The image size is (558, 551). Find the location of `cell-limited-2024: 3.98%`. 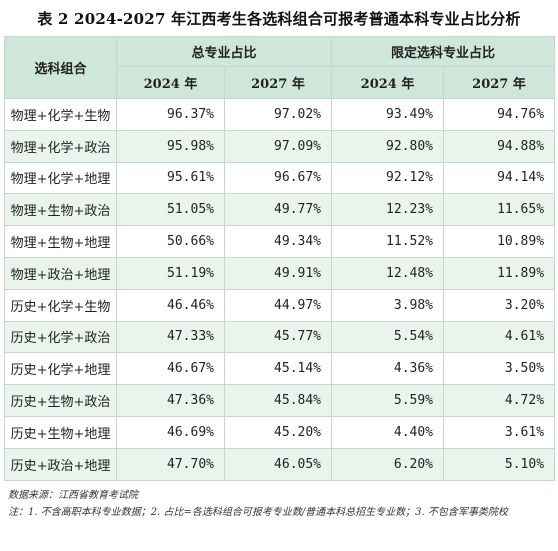

cell-limited-2024: 3.98% is located at coordinates (388, 305).